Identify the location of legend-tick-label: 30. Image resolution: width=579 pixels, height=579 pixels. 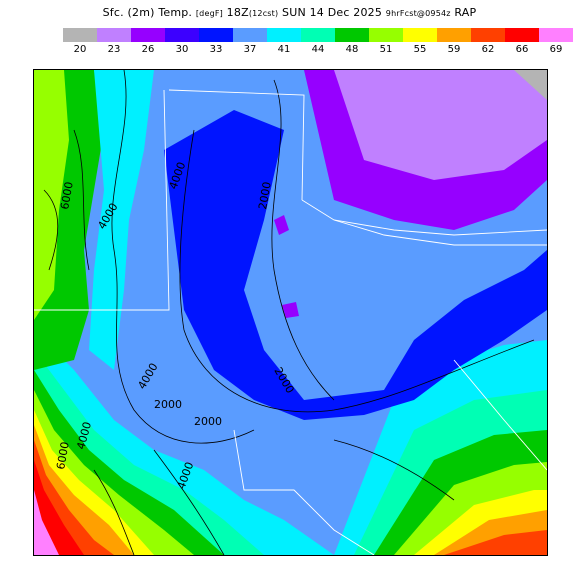
(182, 49).